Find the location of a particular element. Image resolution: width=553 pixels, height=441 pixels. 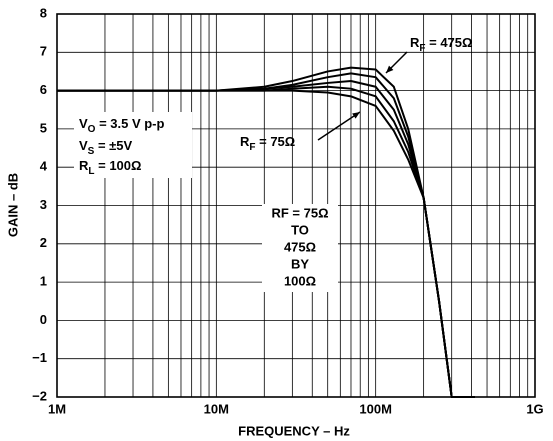

y-axis-label: GAIN – dB is located at coordinates (12, 205).